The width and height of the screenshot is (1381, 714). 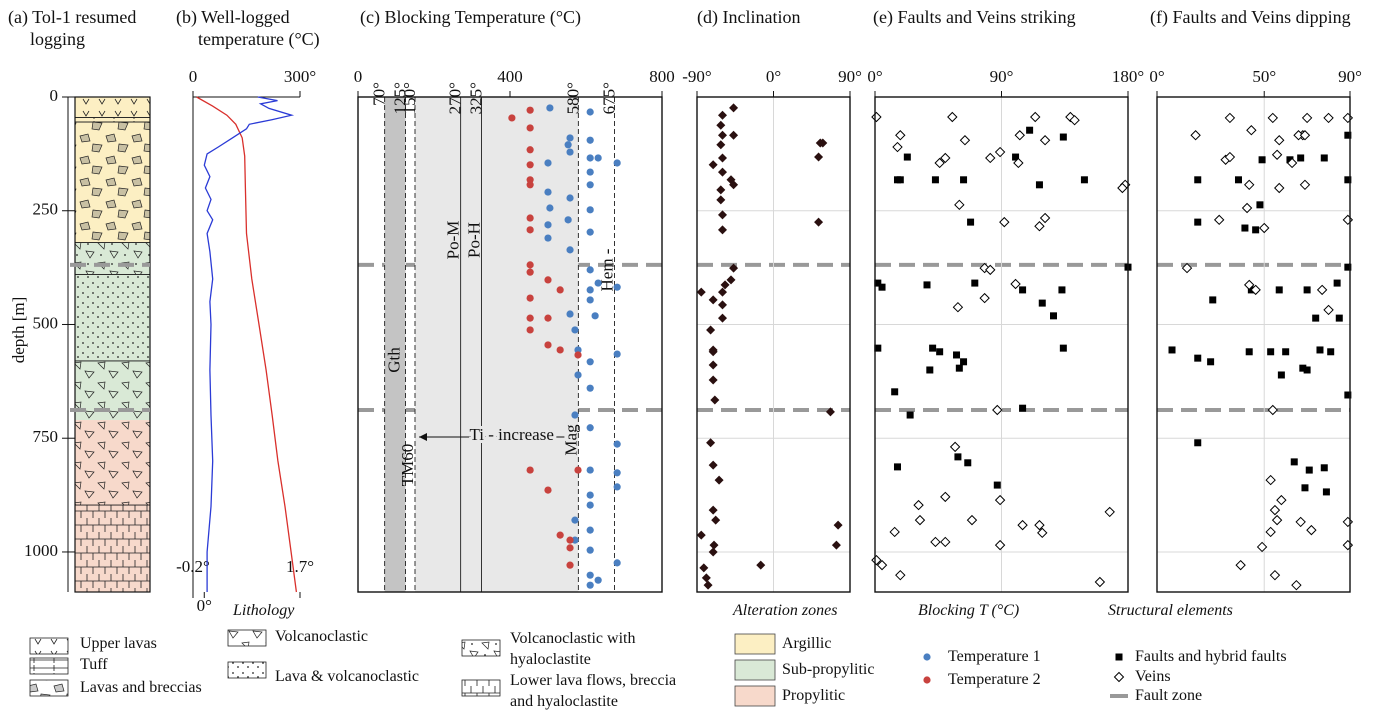 What do you see at coordinates (828, 669) in the screenshot?
I see `legend-label: Sub-propylitic` at bounding box center [828, 669].